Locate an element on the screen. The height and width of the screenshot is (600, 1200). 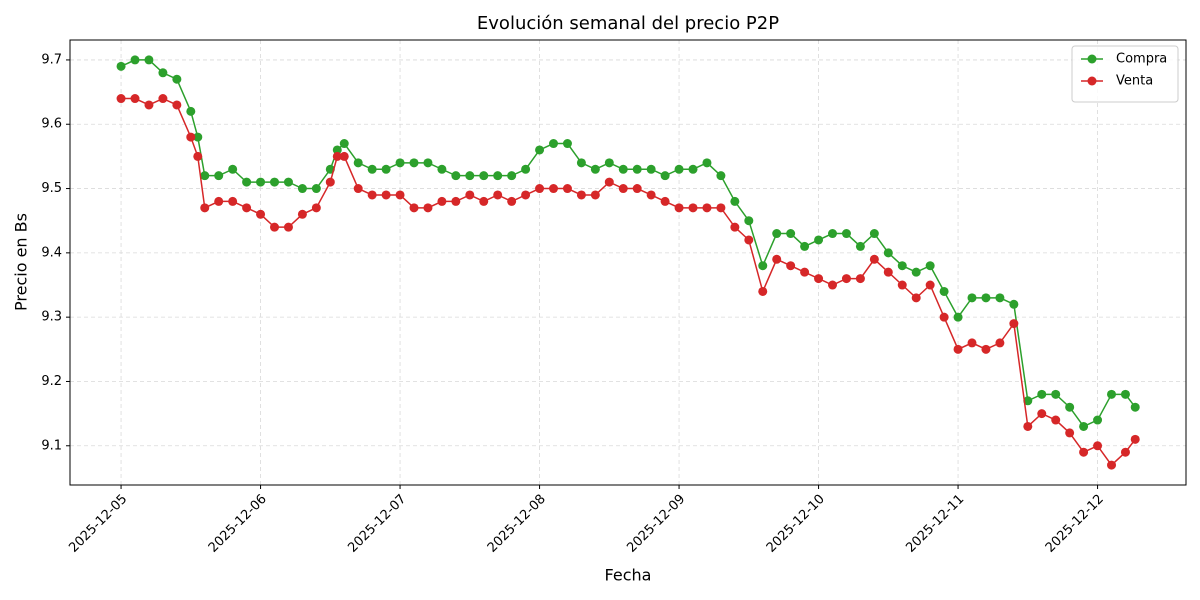
x-tick-label: 2025-12-12 is located at coordinates (1075, 524).